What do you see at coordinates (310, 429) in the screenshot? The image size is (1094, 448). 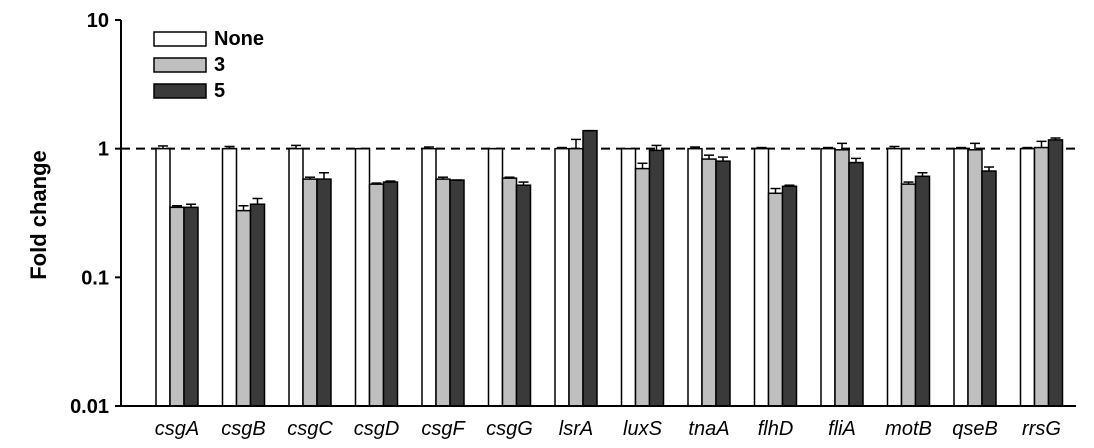 I see `x-category-label: csgC` at bounding box center [310, 429].